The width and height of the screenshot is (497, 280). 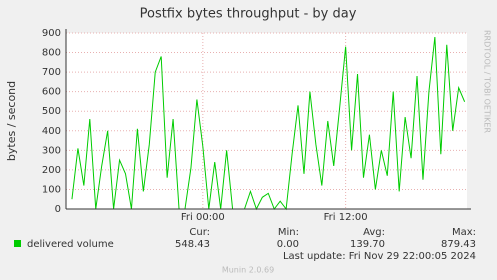 What do you see at coordinates (487, 81) in the screenshot?
I see `side-label: RRDTOOL / TOBI OETIKER` at bounding box center [487, 81].